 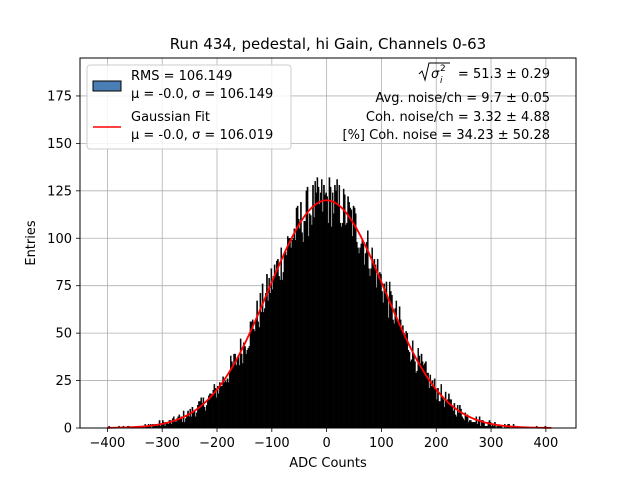 What do you see at coordinates (63, 381) in the screenshot?
I see `y-tick-label: 25` at bounding box center [63, 381].